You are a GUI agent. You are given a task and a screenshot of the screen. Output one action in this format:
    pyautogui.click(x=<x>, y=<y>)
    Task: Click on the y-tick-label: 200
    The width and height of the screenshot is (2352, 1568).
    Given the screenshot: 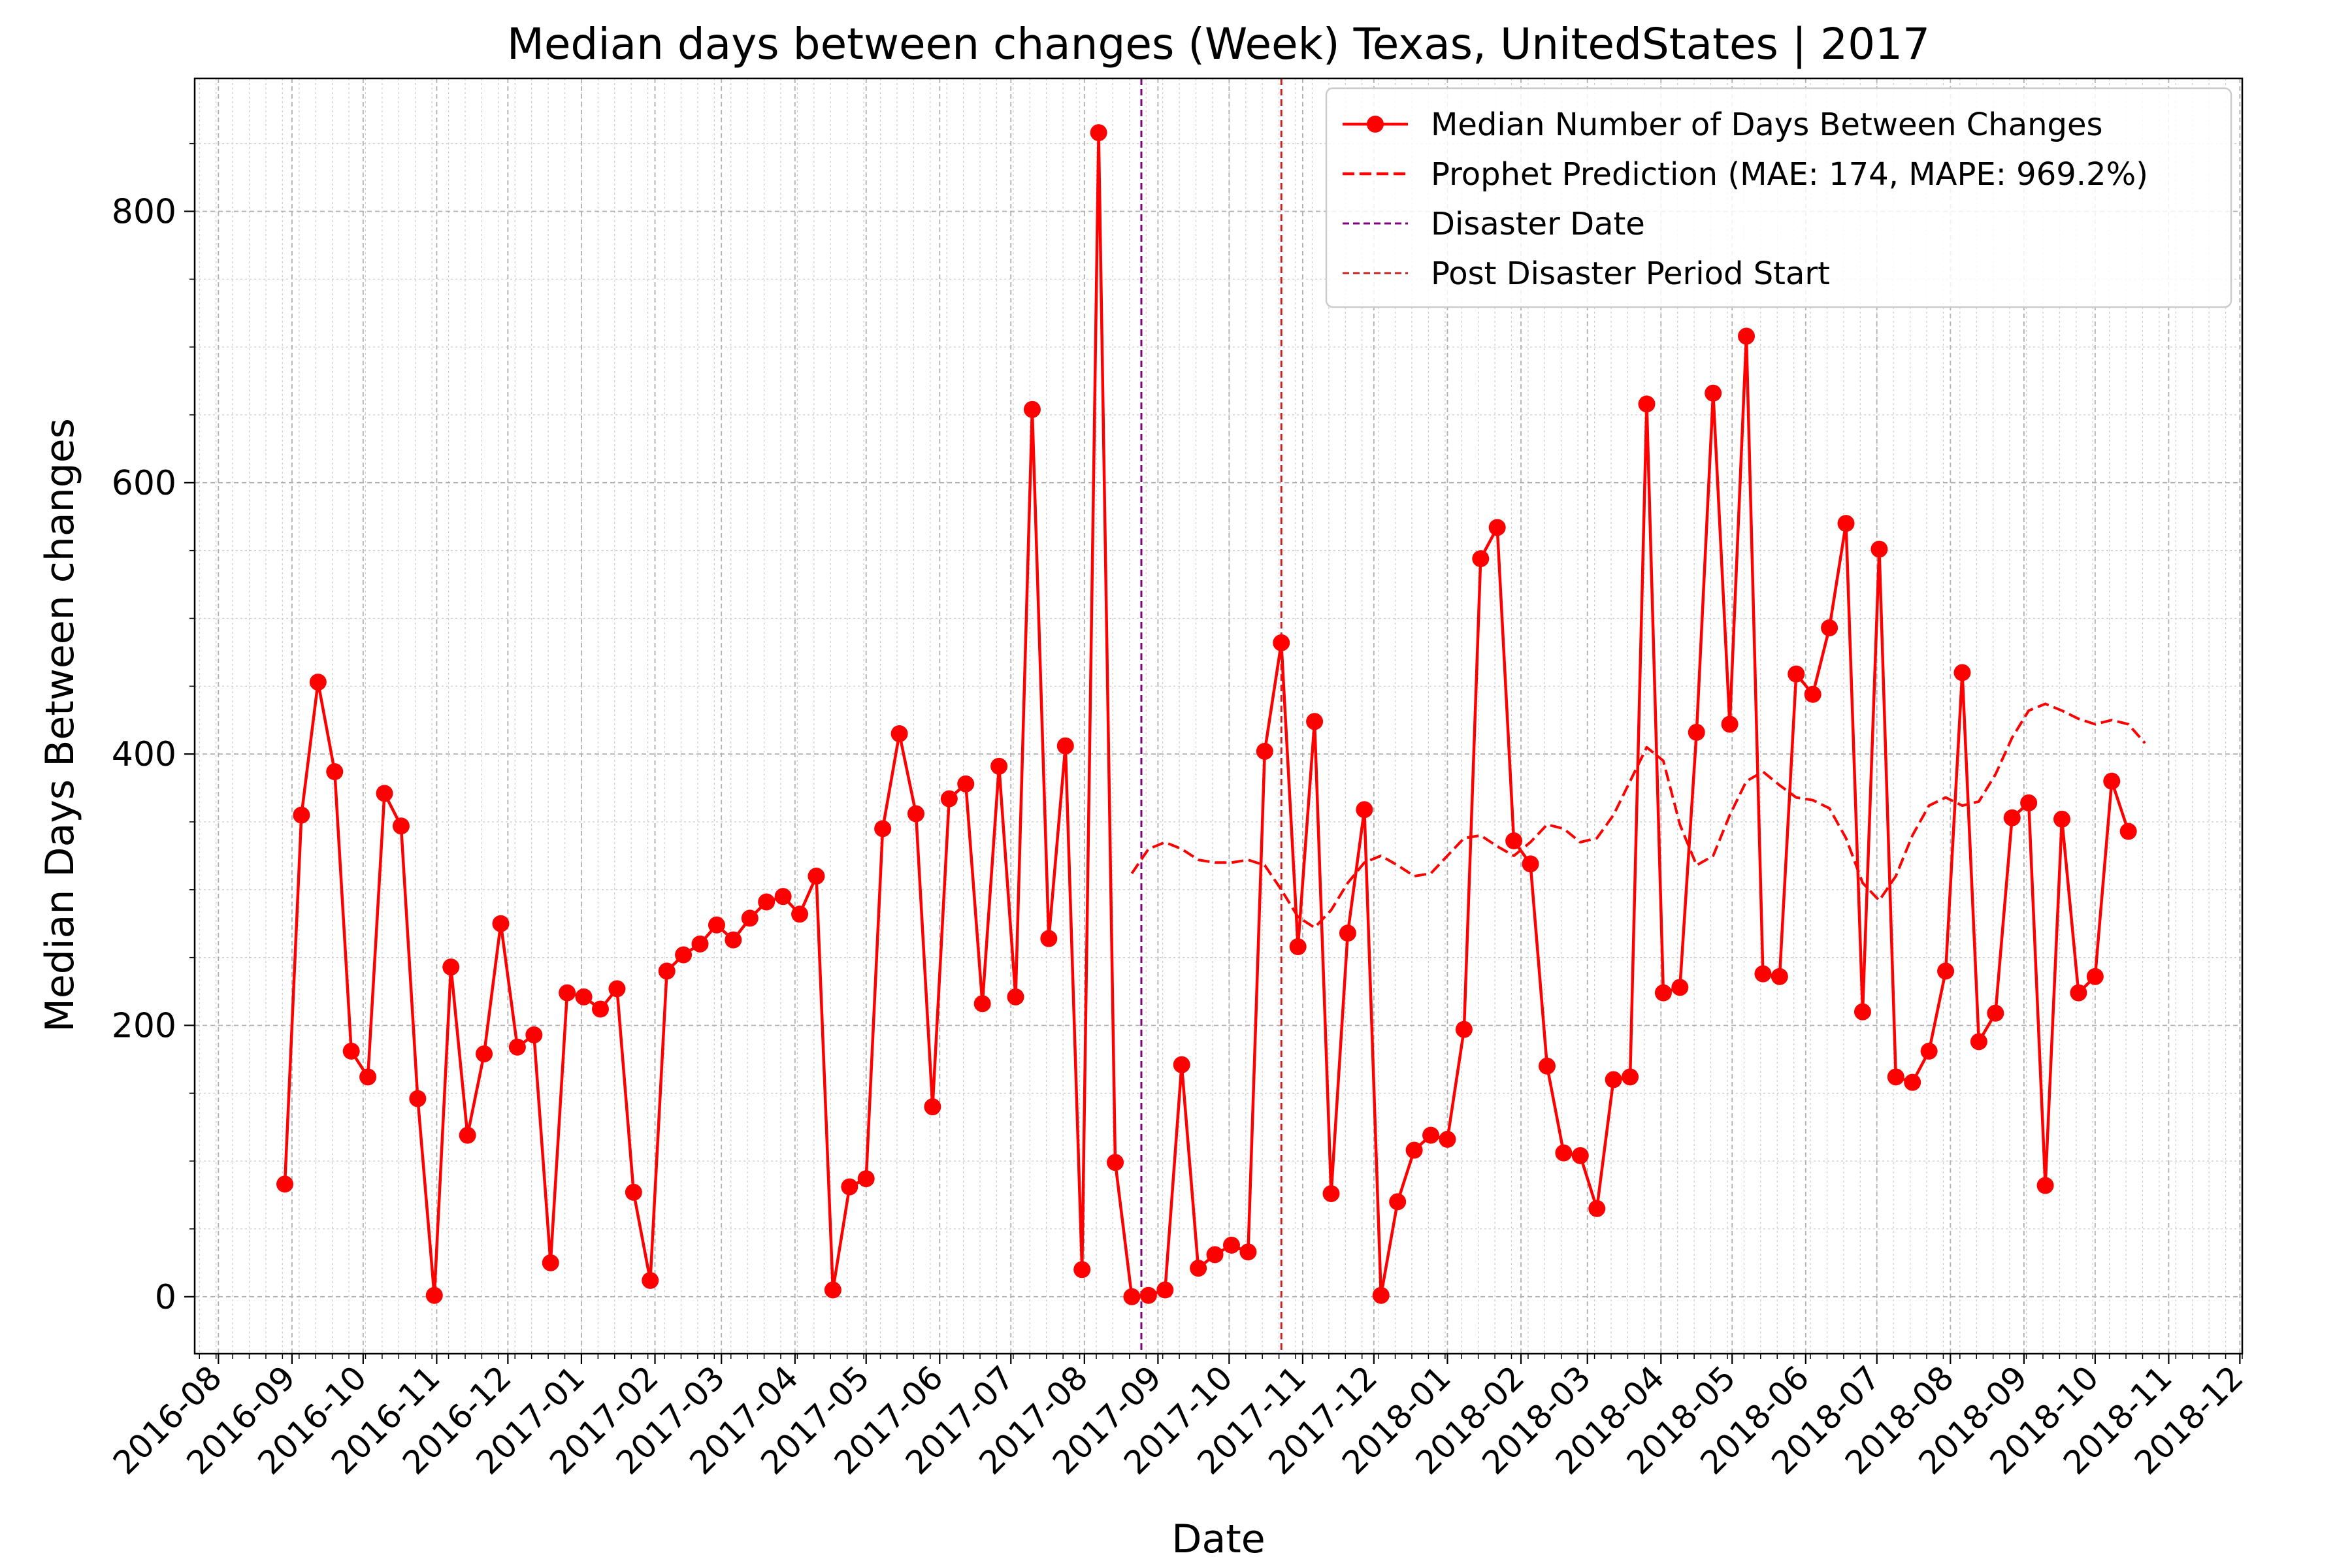 What is the action you would take?
    pyautogui.click(x=144, y=1025)
    